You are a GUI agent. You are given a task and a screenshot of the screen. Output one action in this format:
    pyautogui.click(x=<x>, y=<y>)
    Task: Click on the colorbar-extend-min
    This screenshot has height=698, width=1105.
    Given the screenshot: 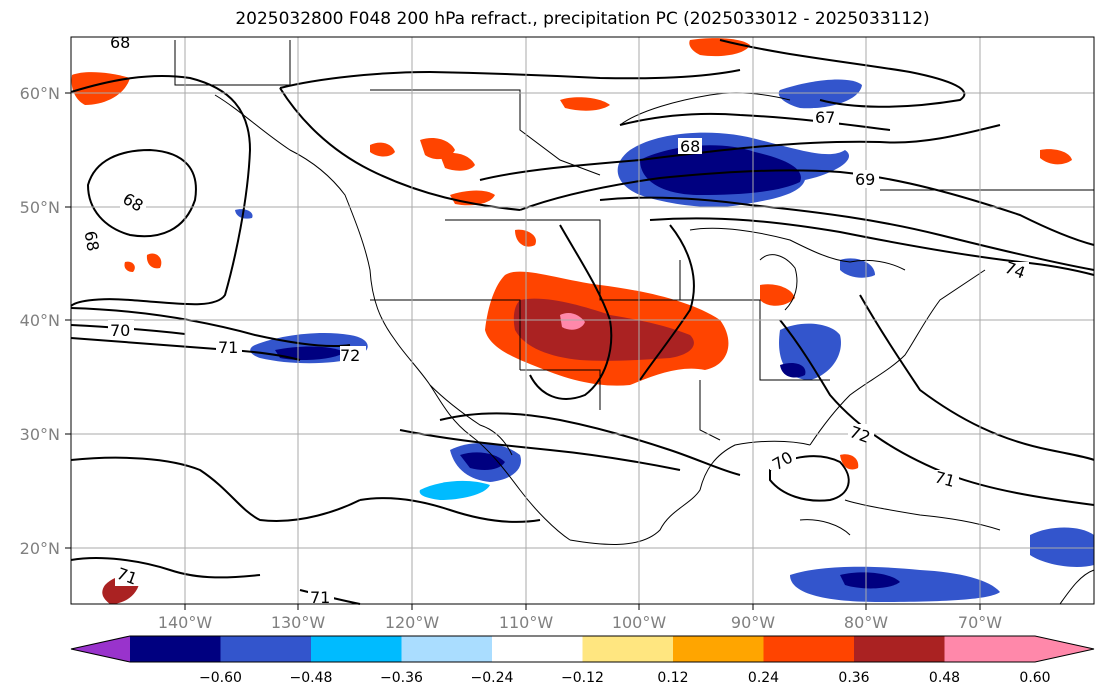 What is the action you would take?
    pyautogui.click(x=100, y=649)
    